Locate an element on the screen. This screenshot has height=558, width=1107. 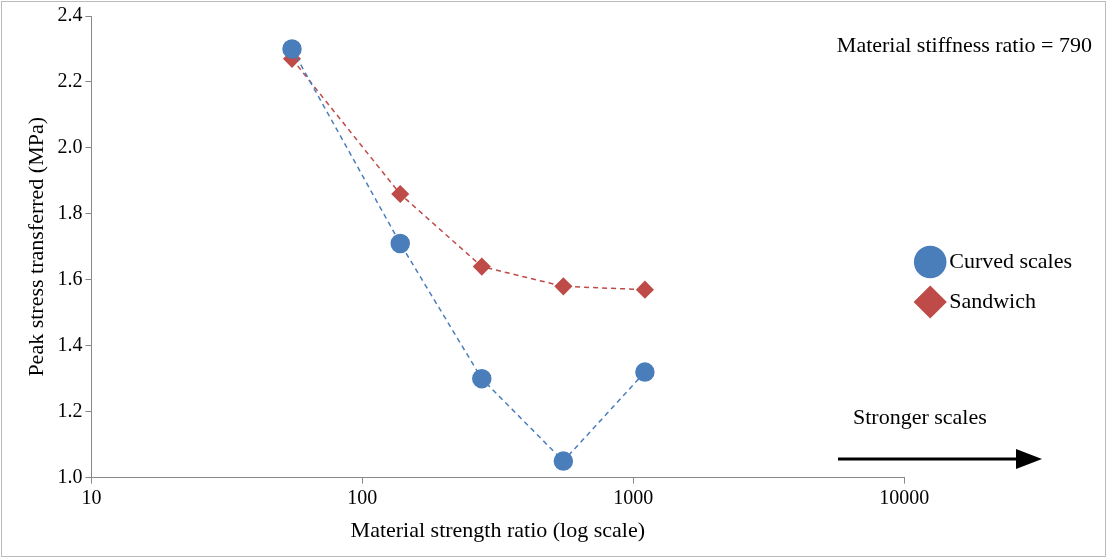
y-tick-label: 1.8 is located at coordinates (70, 212).